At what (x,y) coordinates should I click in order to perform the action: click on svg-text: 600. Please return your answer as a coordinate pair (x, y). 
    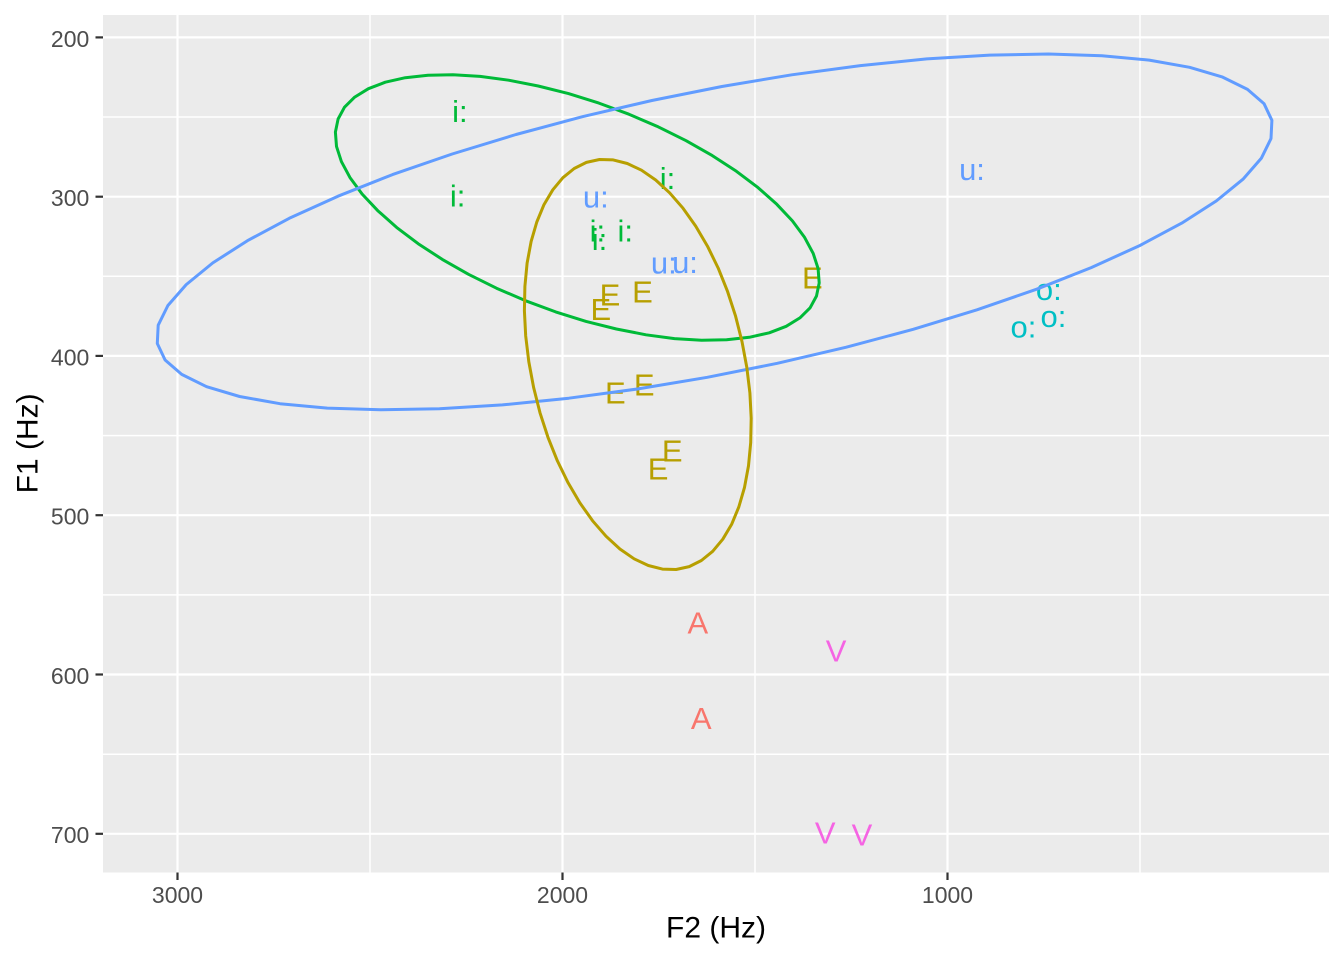
    Looking at the image, I should click on (70, 676).